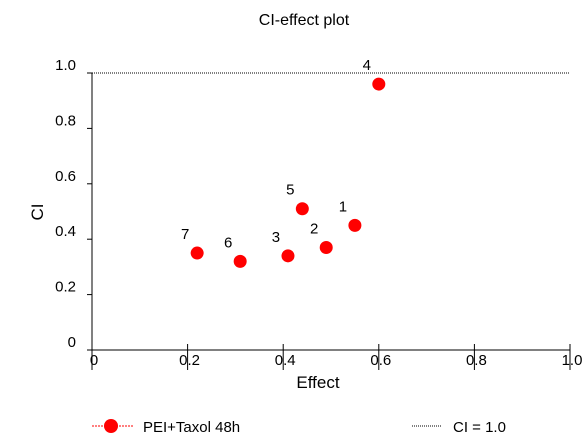 The height and width of the screenshot is (435, 585). Describe the element at coordinates (72, 342) in the screenshot. I see `y-tick-label: 0` at that location.